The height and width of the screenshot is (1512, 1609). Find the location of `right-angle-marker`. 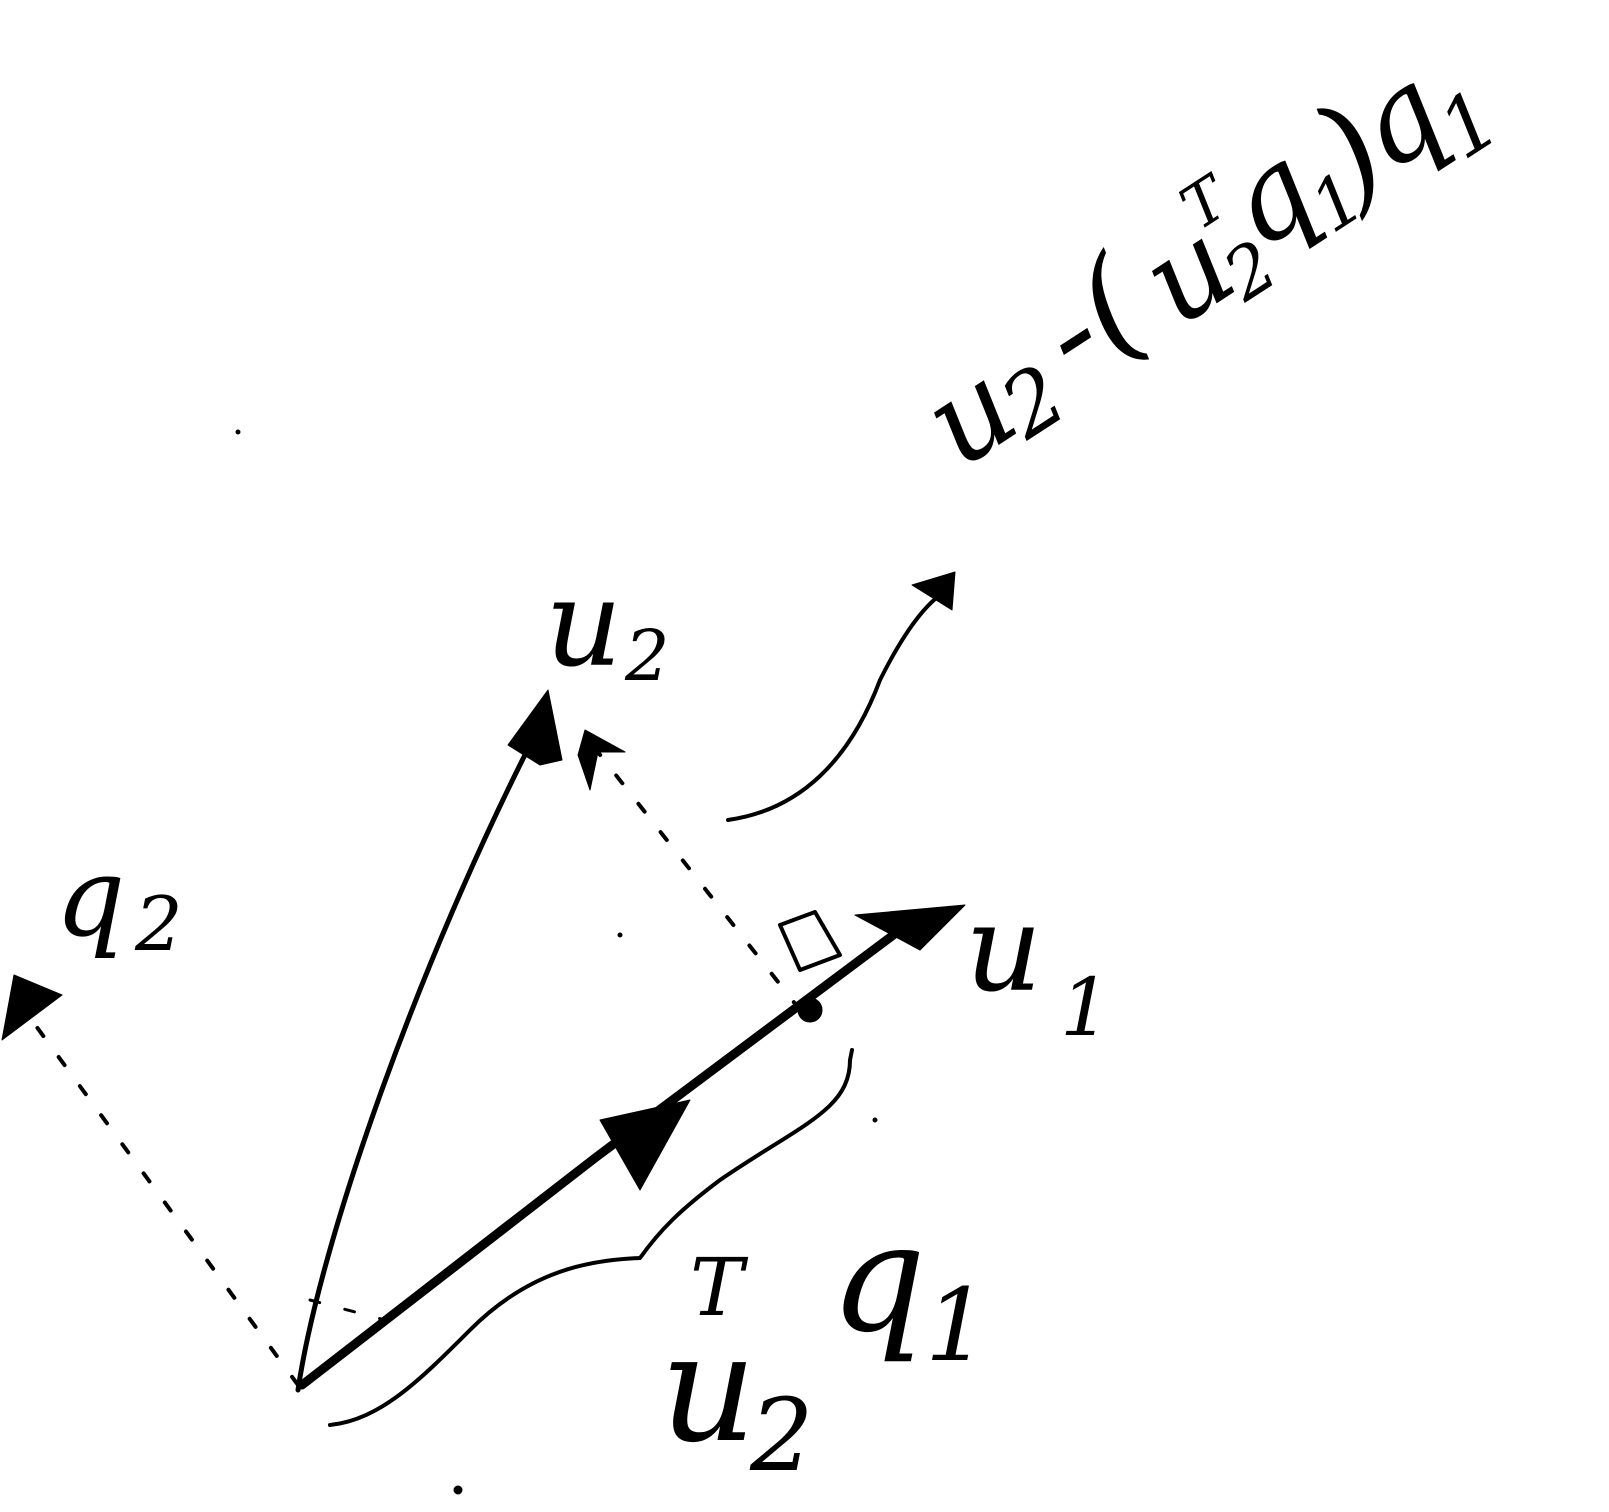

right-angle-marker is located at coordinates (810, 941).